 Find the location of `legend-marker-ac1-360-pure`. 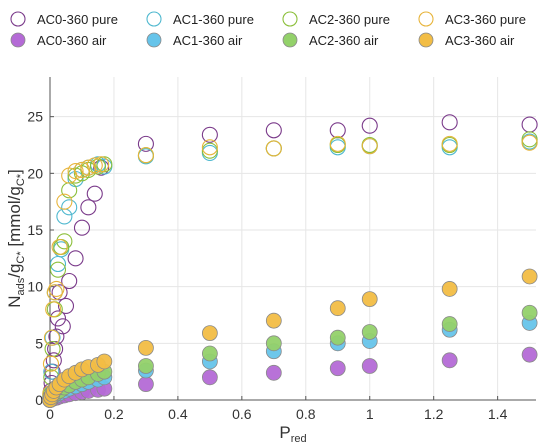

legend-marker-ac1-360-pure is located at coordinates (154, 19).